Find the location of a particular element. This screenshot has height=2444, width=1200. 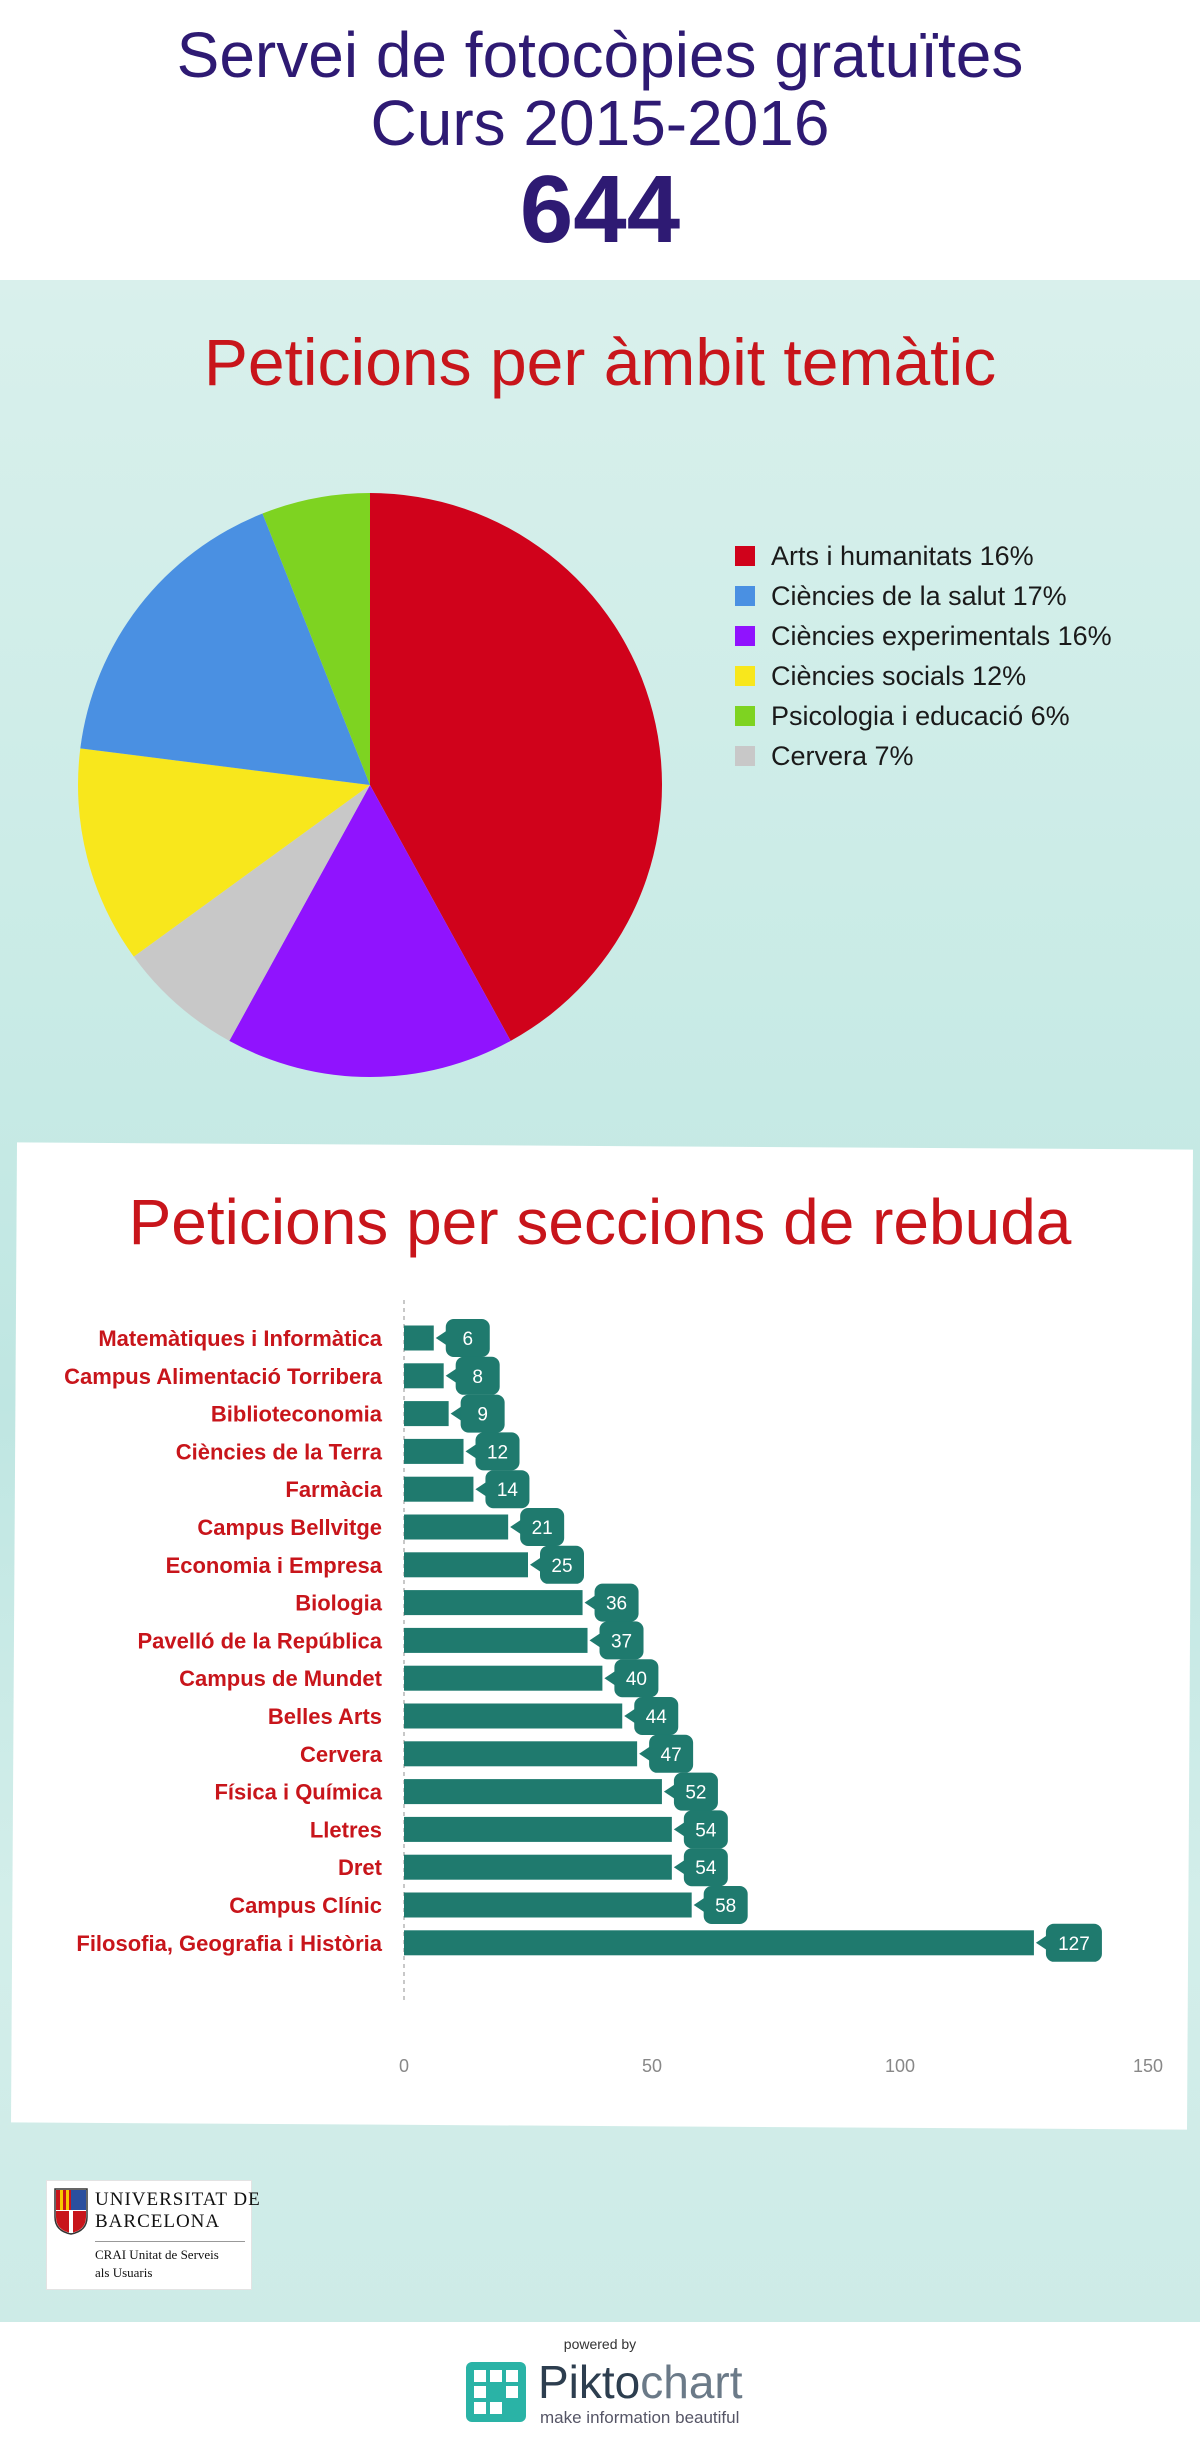

value-label: 37 is located at coordinates (621, 1641).